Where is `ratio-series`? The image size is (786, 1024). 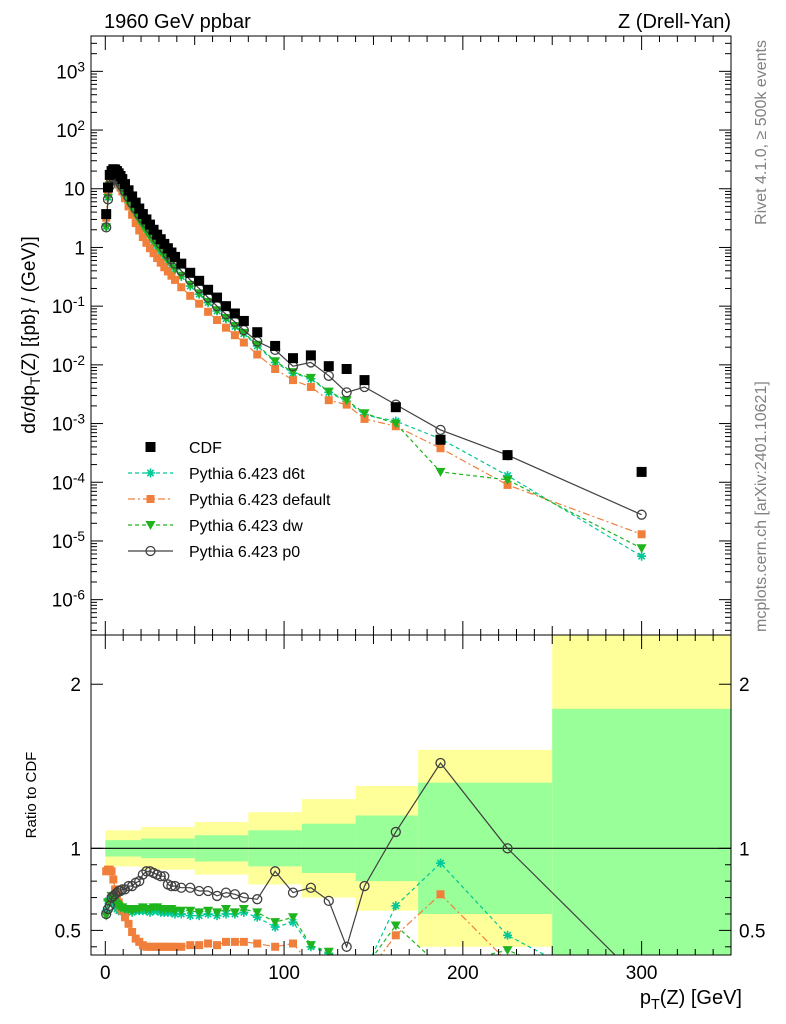
ratio-series is located at coordinates (358, 863).